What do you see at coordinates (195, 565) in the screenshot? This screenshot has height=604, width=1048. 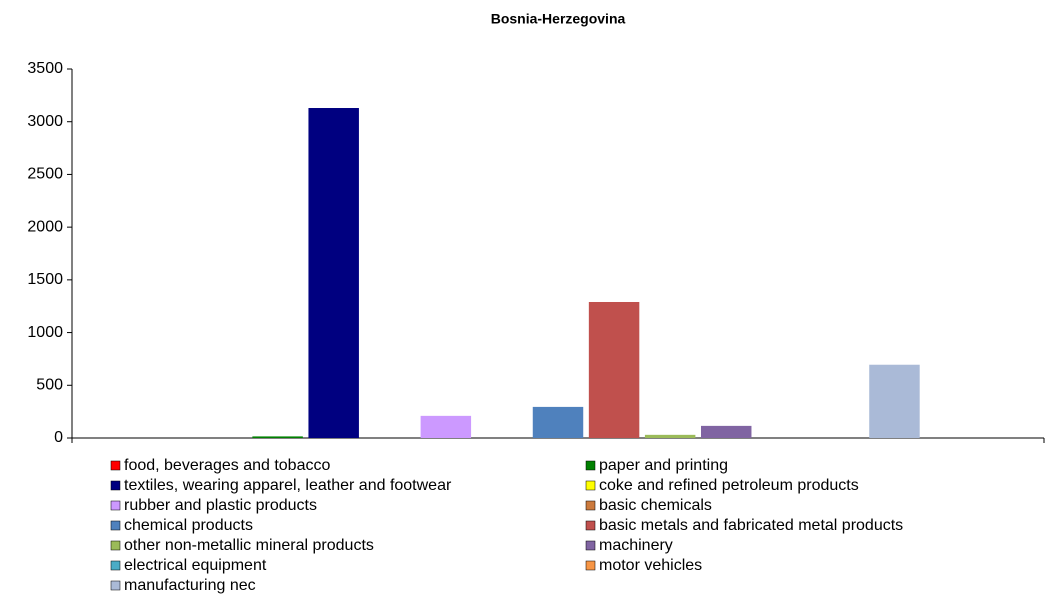 I see `legend-label: electrical equipment` at bounding box center [195, 565].